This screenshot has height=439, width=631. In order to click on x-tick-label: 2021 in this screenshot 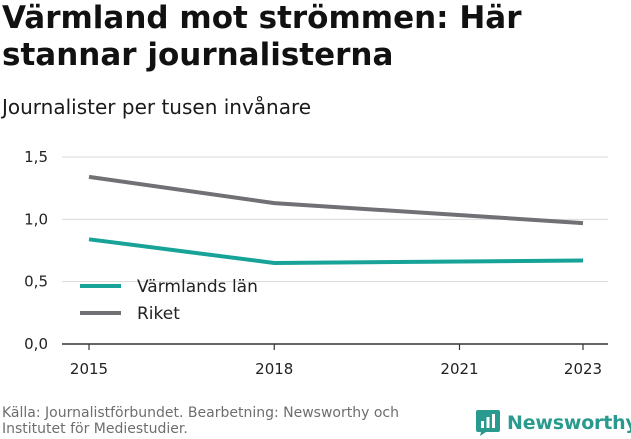, I will do `click(459, 369)`.